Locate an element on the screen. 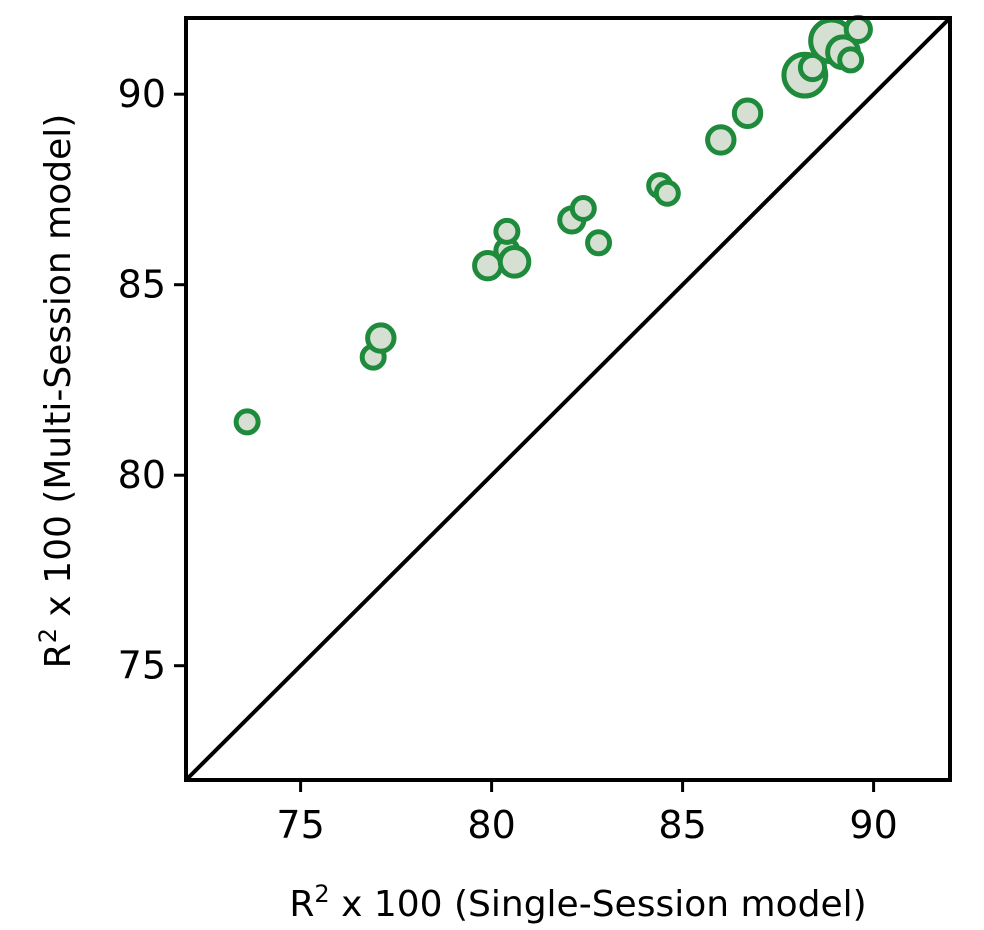 The width and height of the screenshot is (984, 930). x-axis-label: R2 x 100 (Single-Session model) is located at coordinates (577, 902).